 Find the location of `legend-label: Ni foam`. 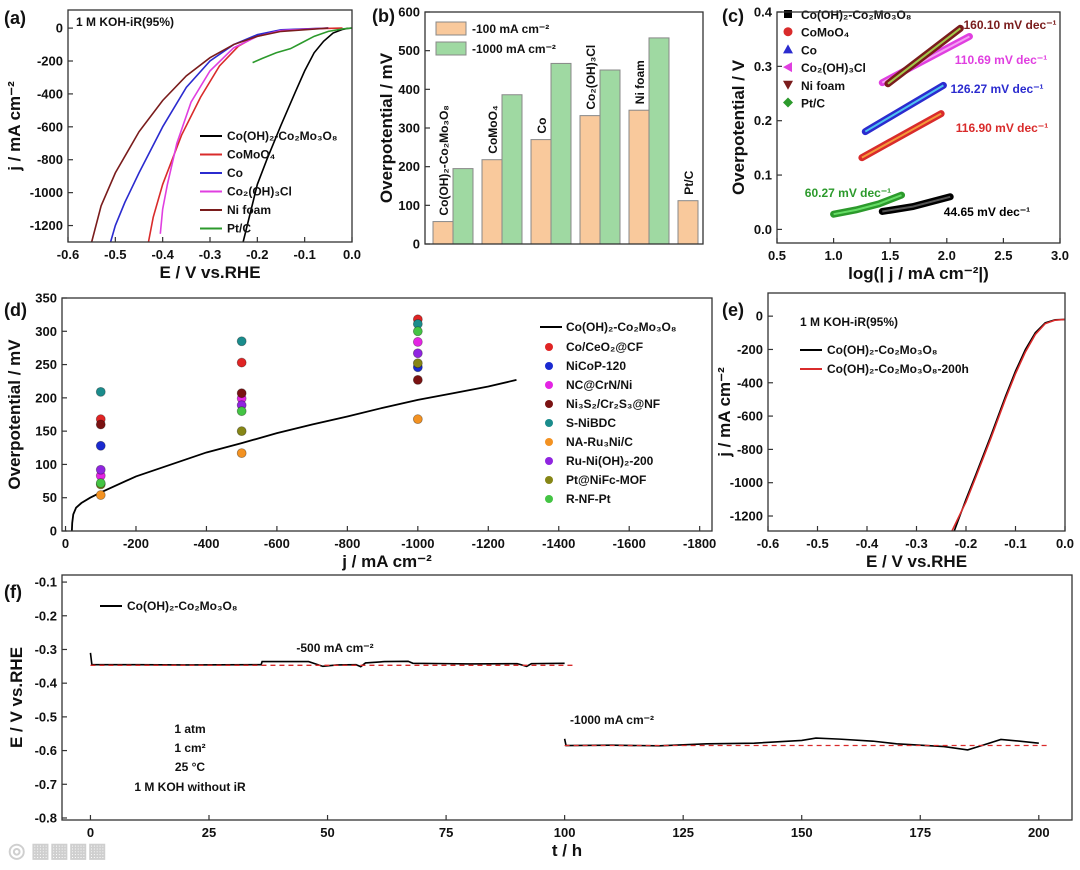

legend-label: Ni foam is located at coordinates (823, 86).